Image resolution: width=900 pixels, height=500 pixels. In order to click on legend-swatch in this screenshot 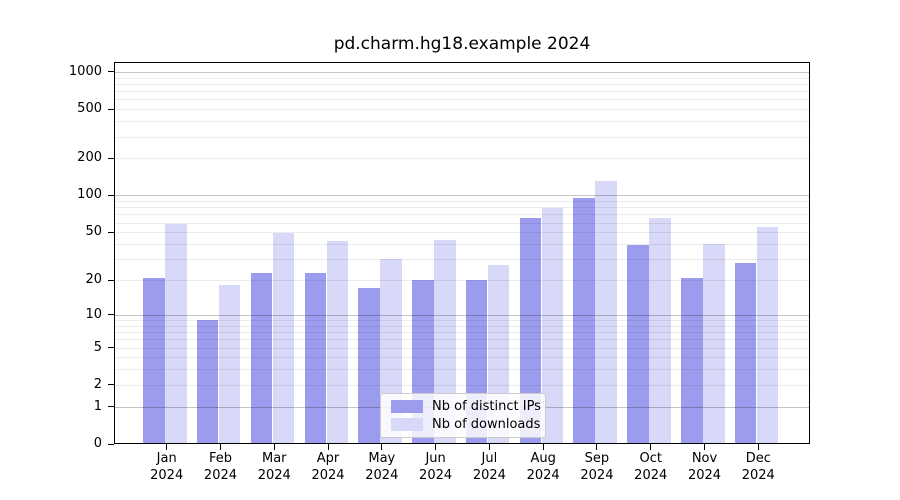, I will do `click(407, 406)`.